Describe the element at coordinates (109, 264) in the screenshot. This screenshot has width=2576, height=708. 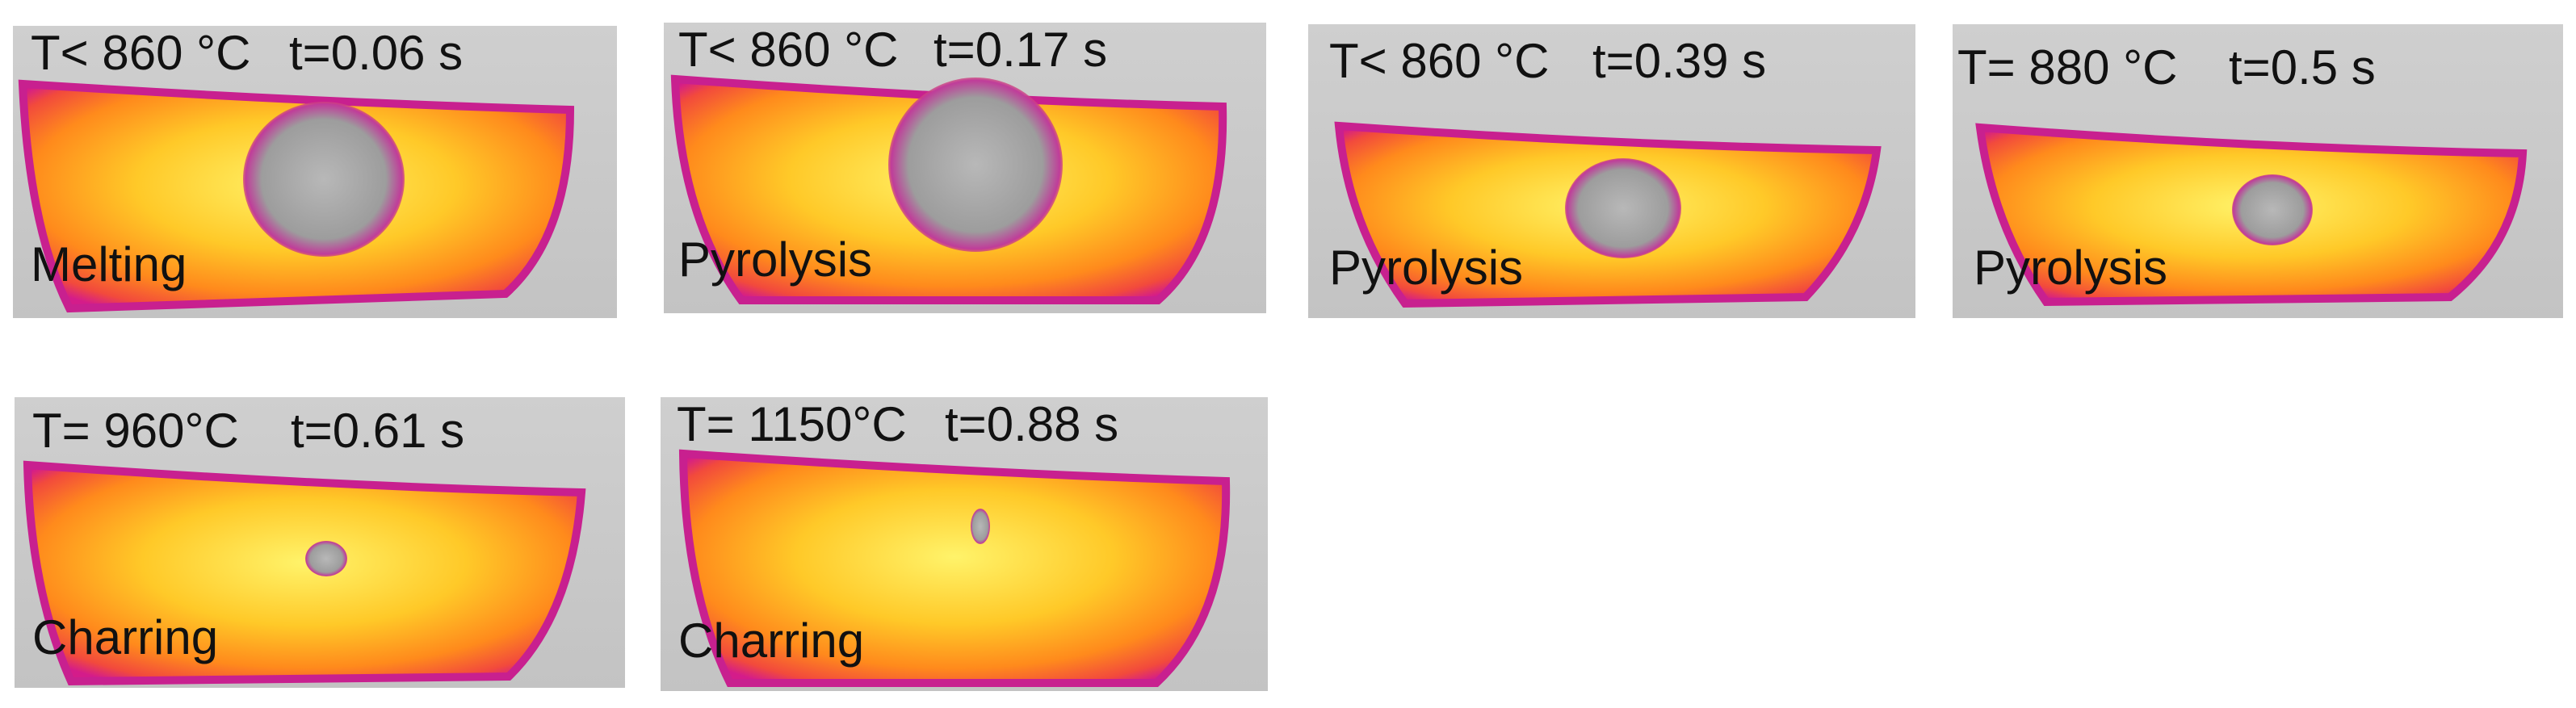
I see `stage-label: Melting` at that location.